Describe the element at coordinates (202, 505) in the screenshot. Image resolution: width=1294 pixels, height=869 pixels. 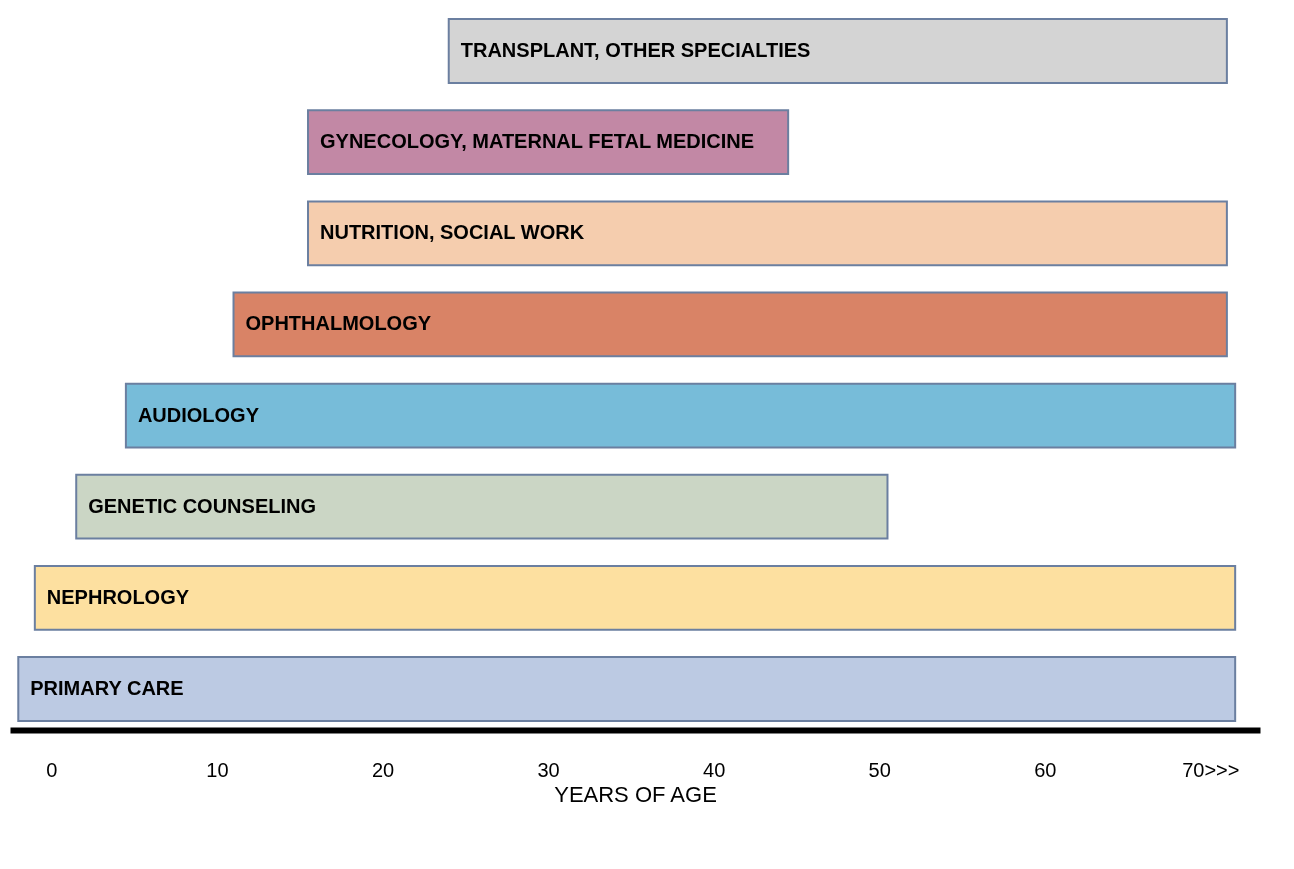
I see `y-tick-label: GENETIC COUNSELING` at that location.